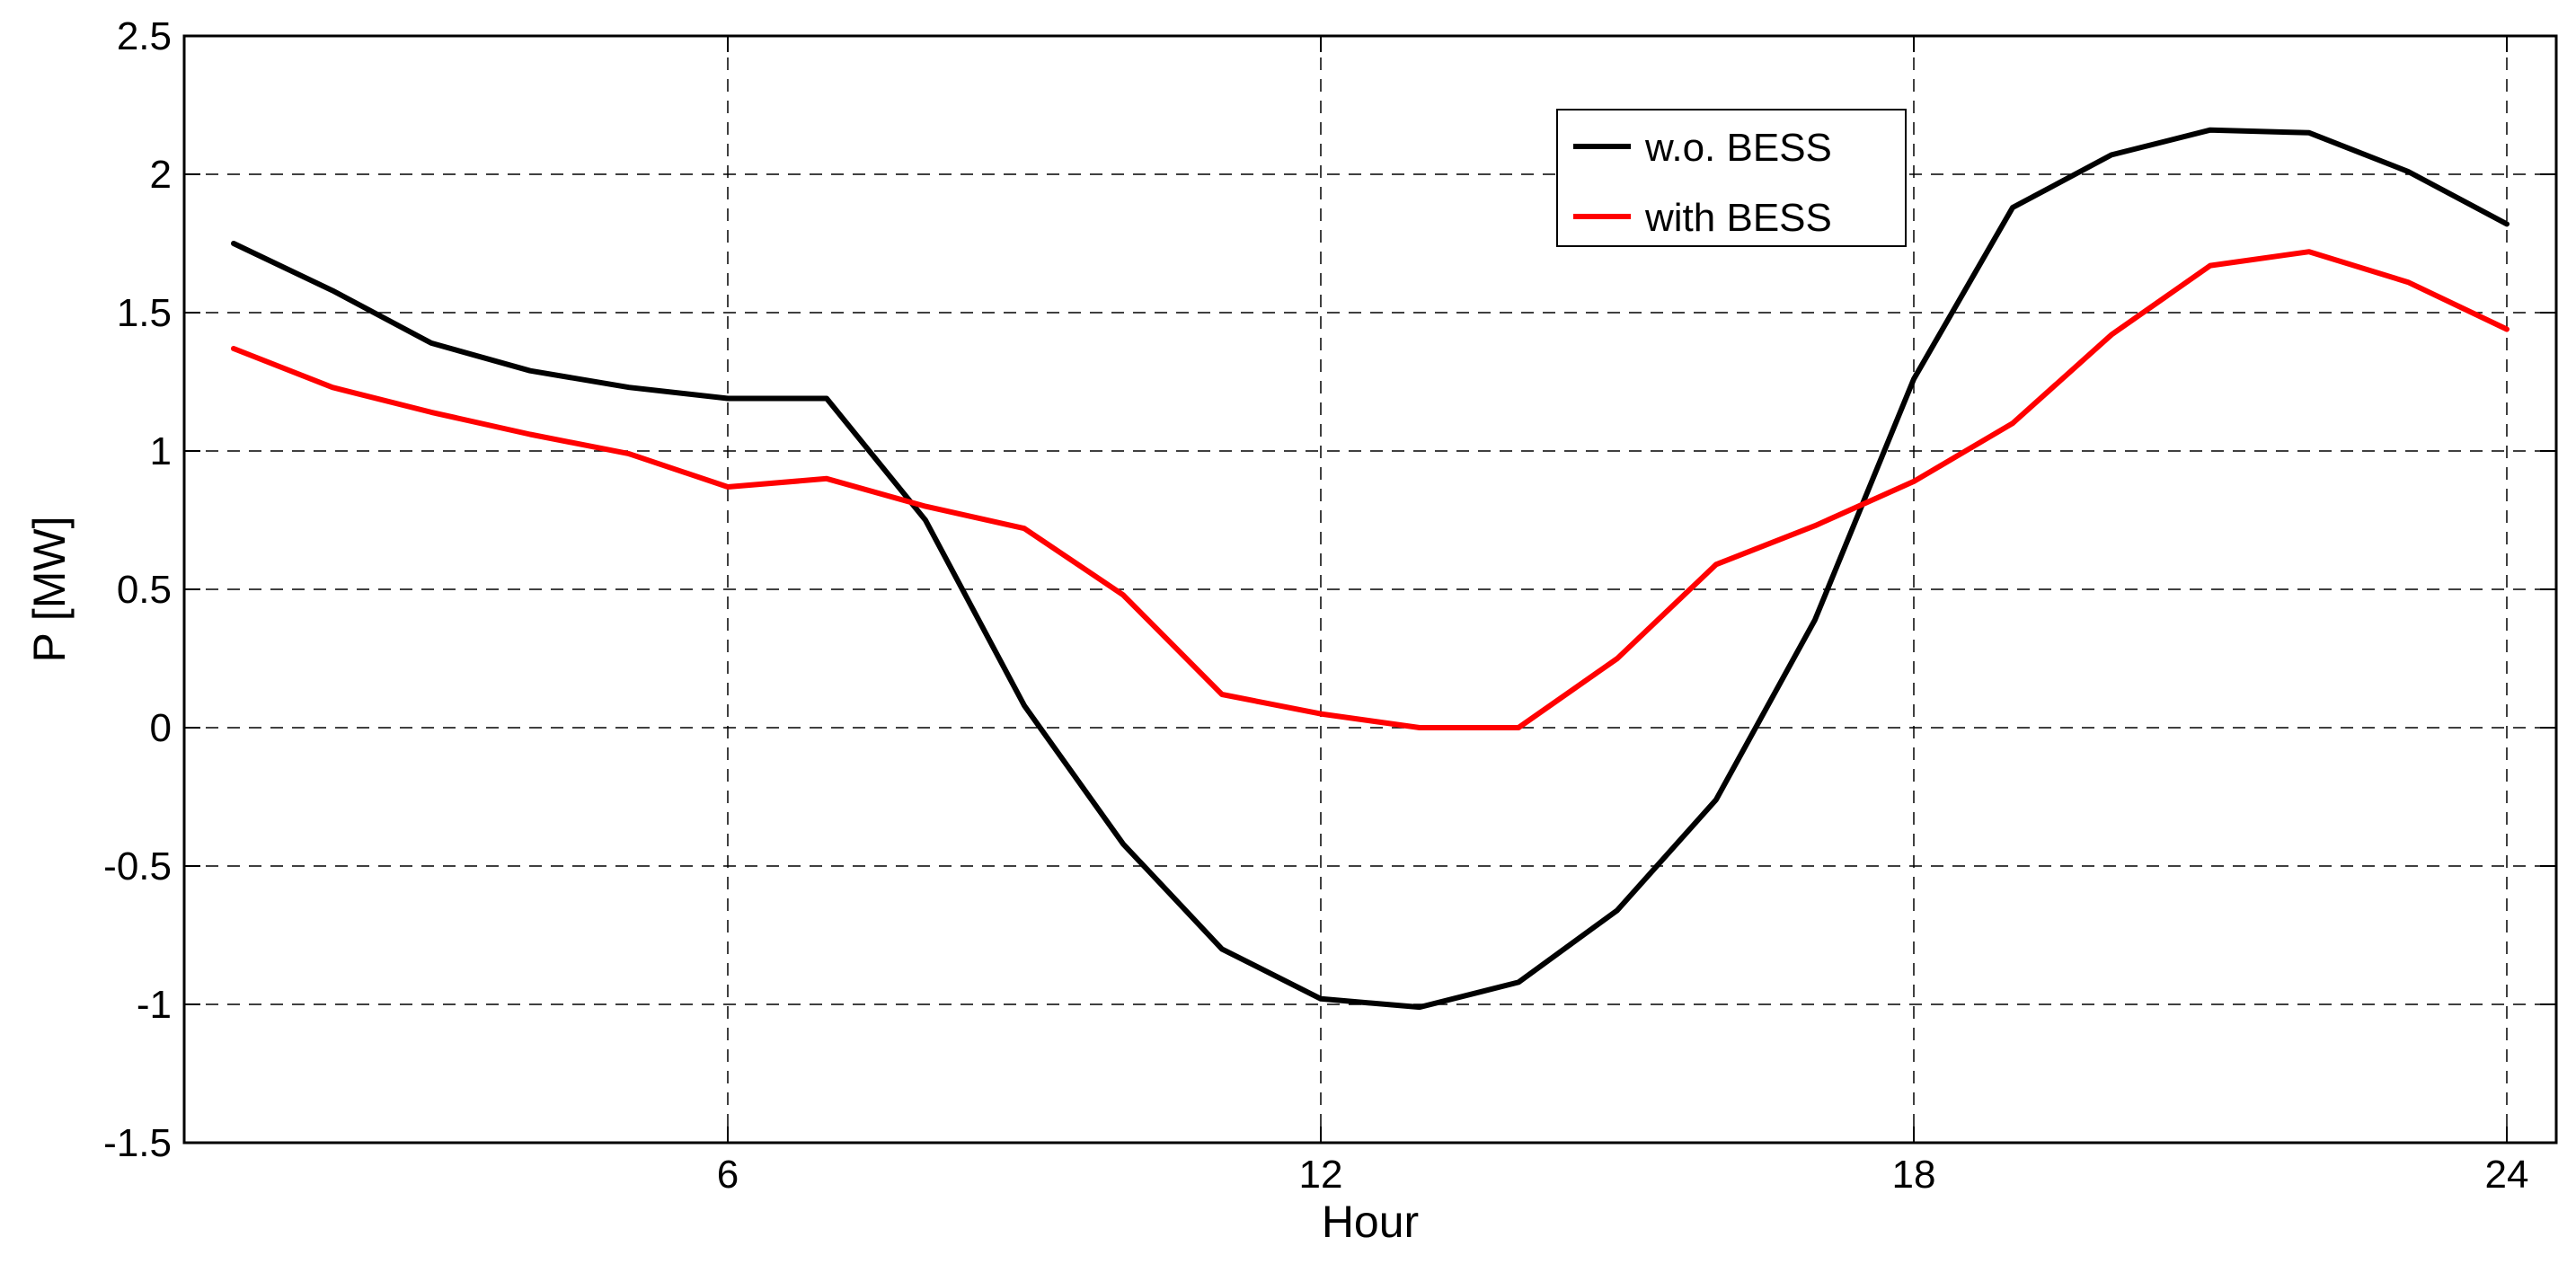 The image size is (2576, 1264). I want to click on y-tick-label: -1, so click(154, 1005).